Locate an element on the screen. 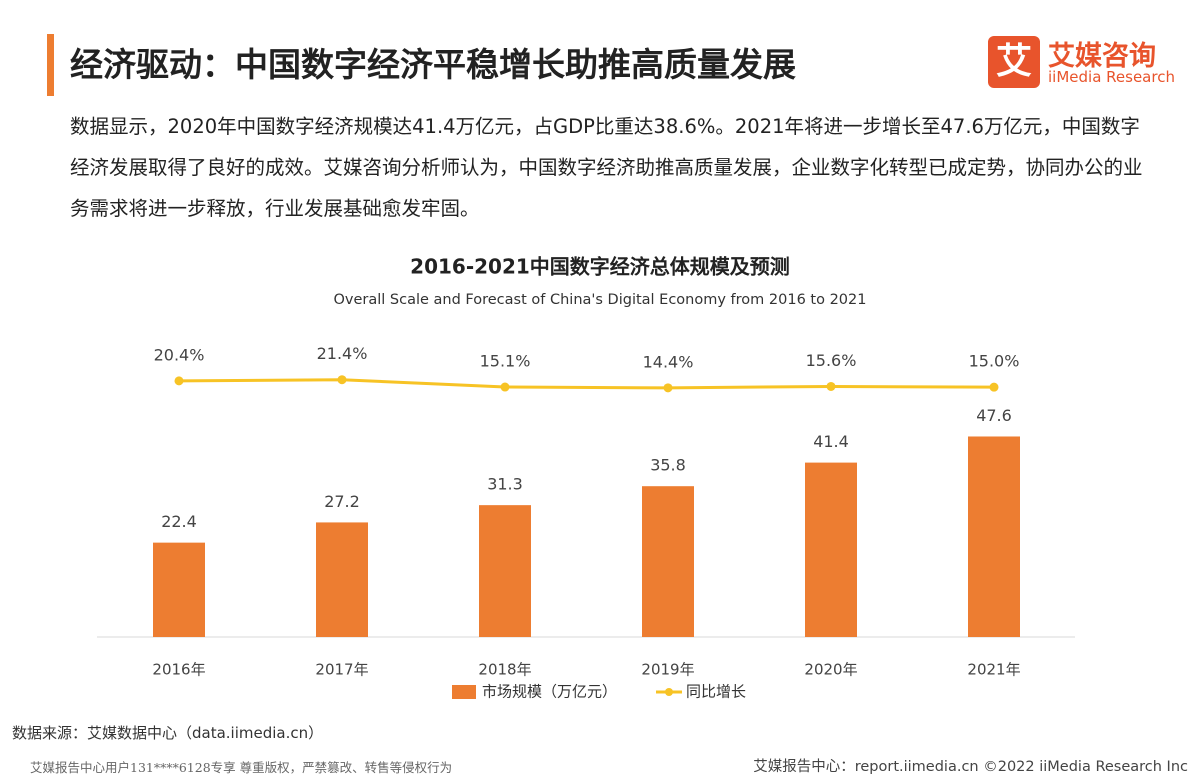  data-label: 22.4 is located at coordinates (179, 521).